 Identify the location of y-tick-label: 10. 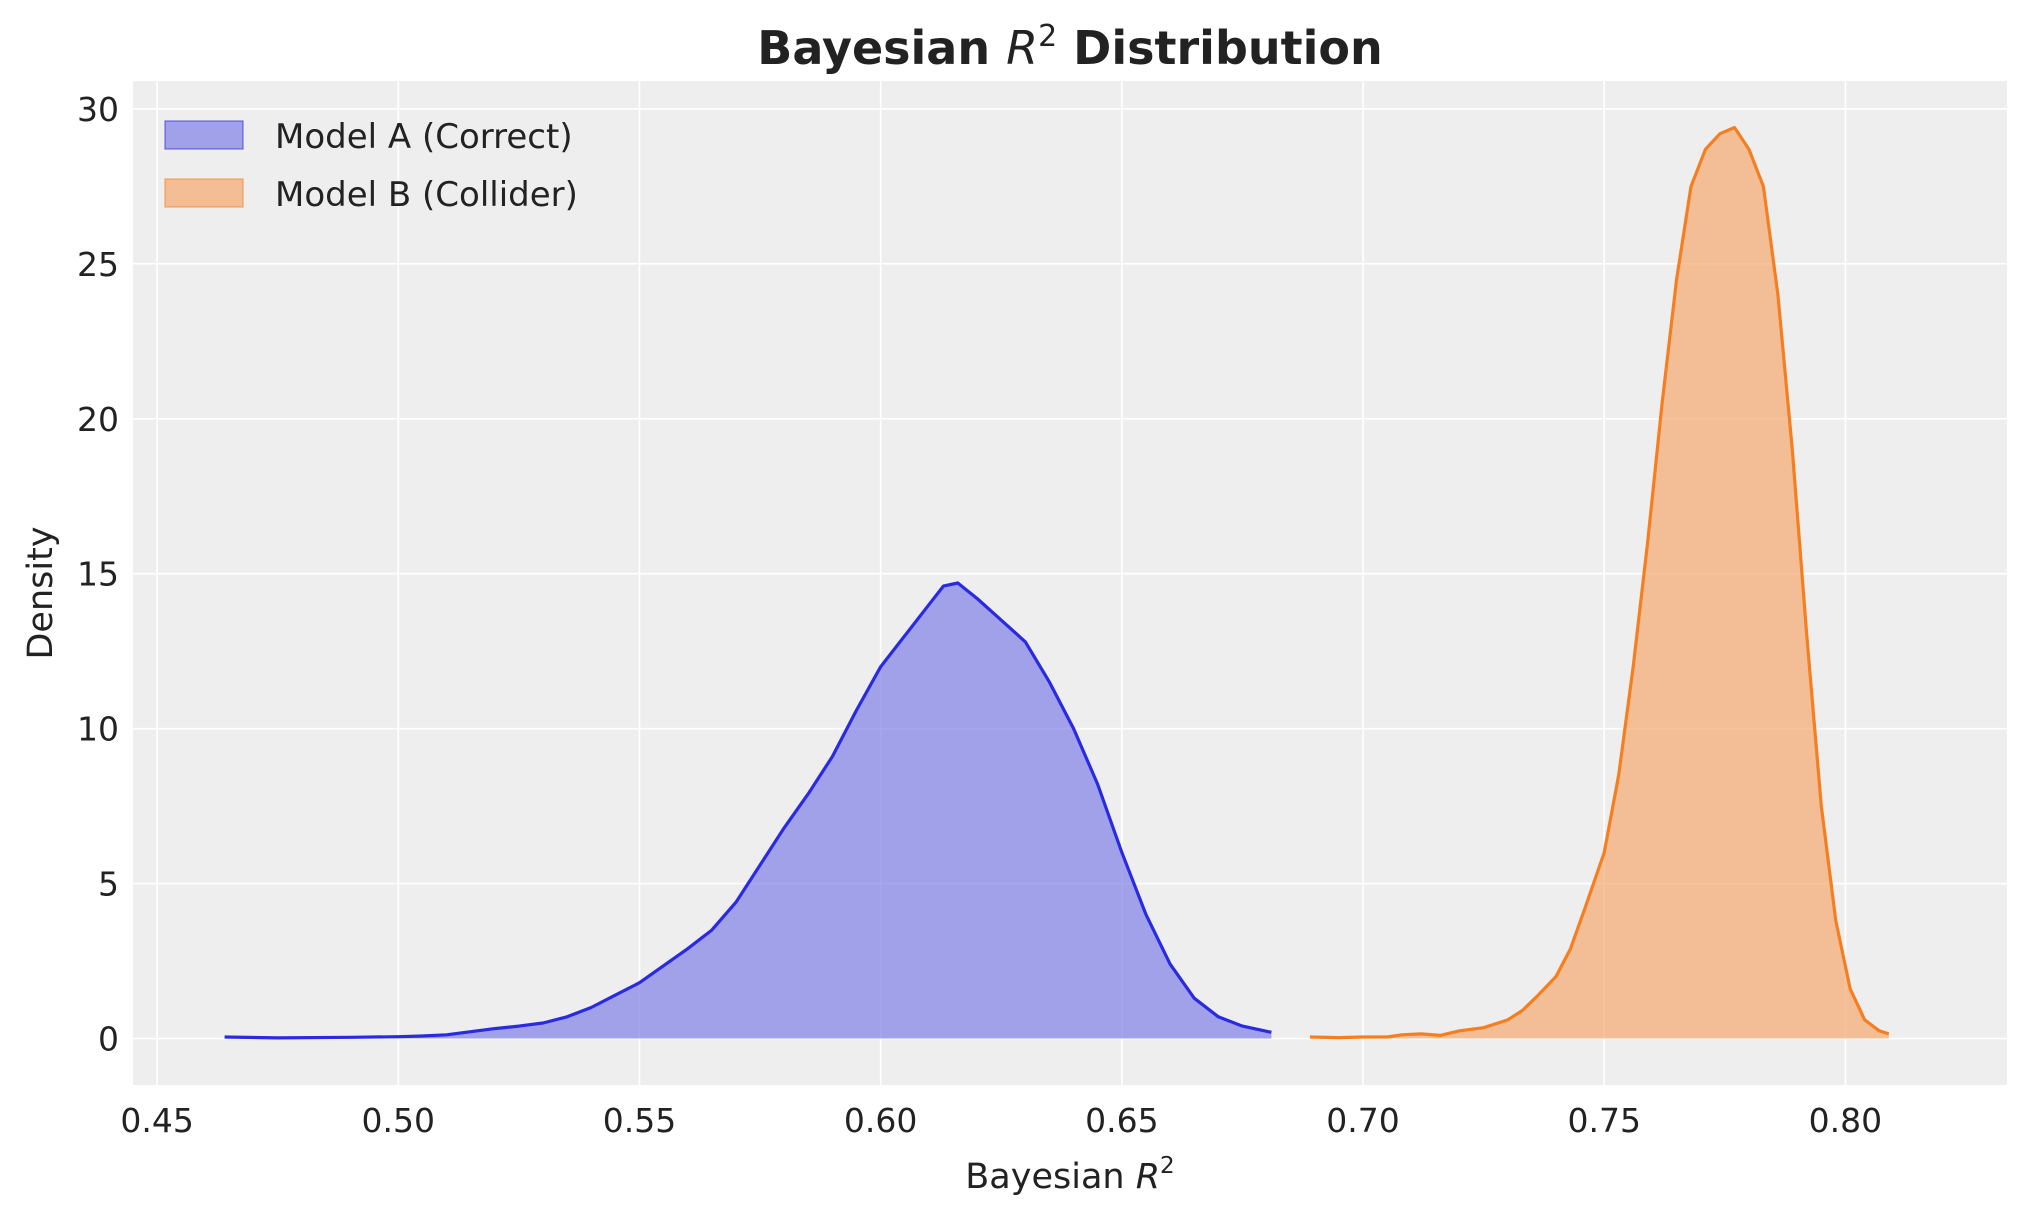
(98, 729).